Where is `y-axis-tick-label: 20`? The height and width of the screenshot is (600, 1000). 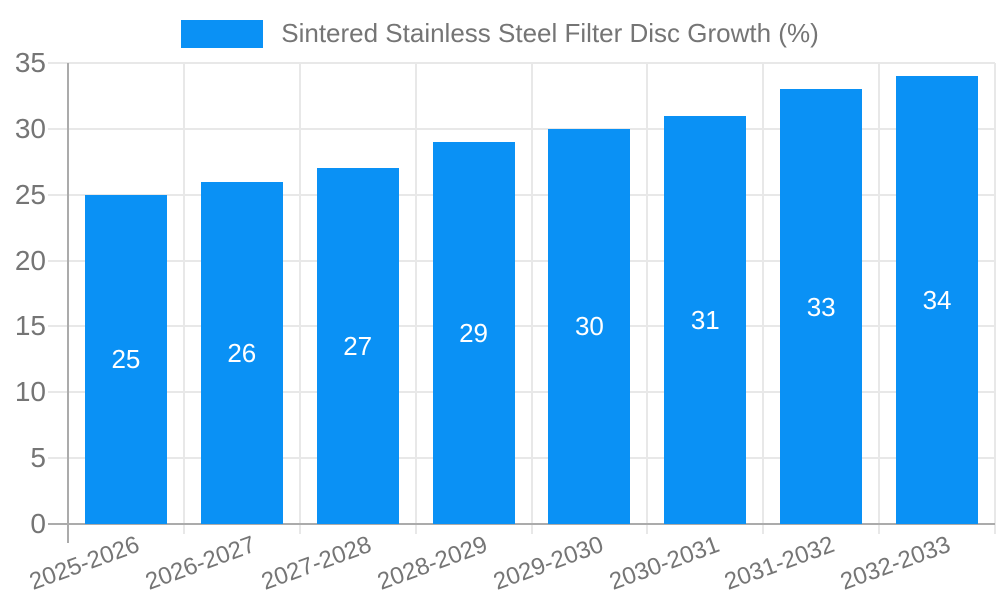 y-axis-tick-label: 20 is located at coordinates (30, 260).